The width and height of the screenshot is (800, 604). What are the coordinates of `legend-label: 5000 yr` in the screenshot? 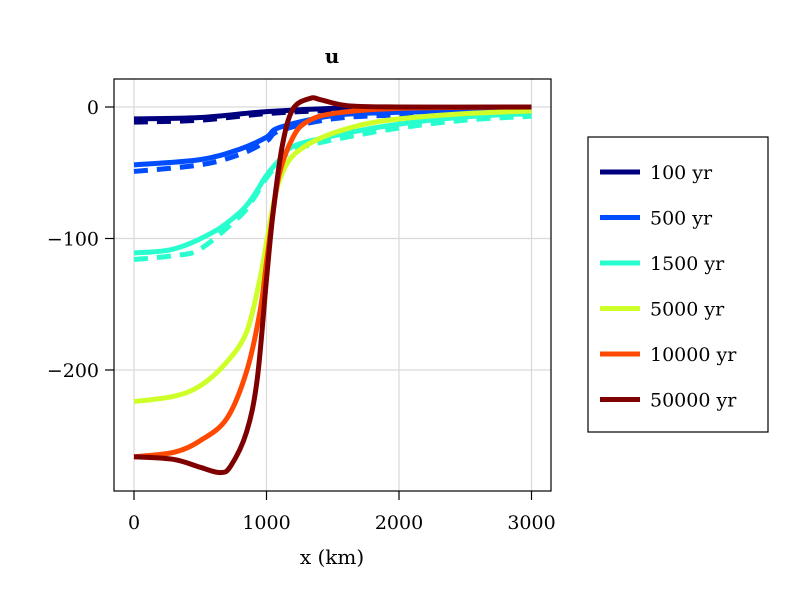 It's located at (687, 310).